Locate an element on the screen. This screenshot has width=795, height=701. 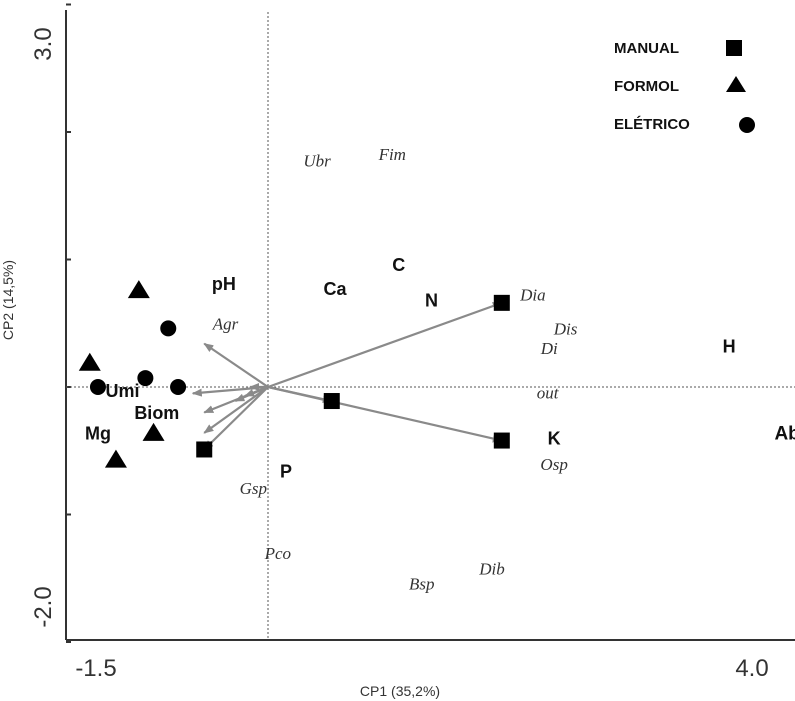
environmental-label: C is located at coordinates (398, 265).